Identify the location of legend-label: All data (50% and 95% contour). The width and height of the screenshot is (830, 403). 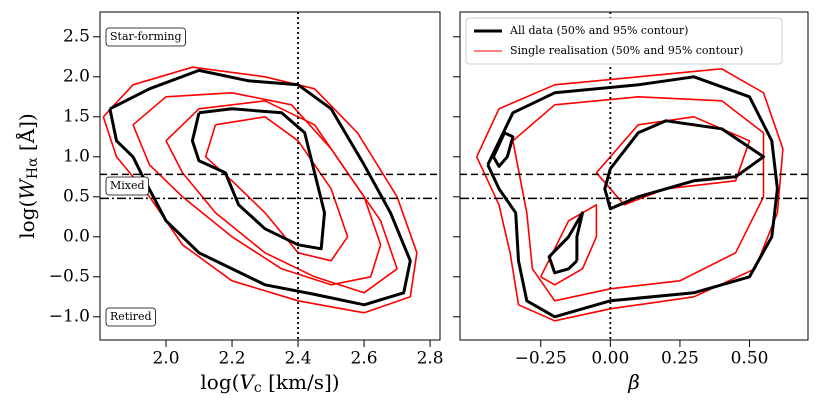
(598, 30).